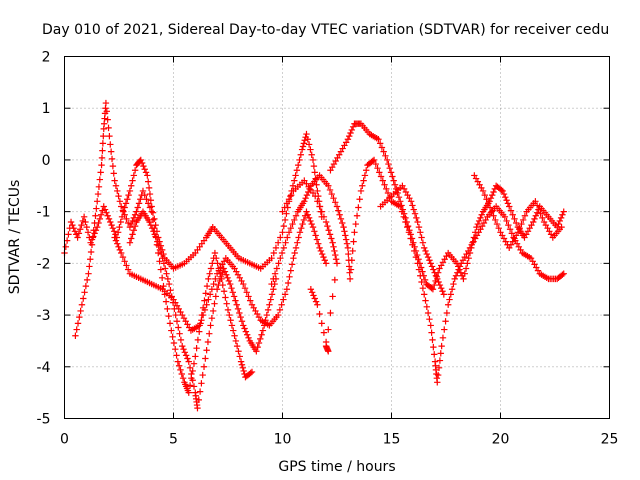 Image resolution: width=640 pixels, height=480 pixels. Describe the element at coordinates (283, 440) in the screenshot. I see `x-tick-label: 10` at that location.